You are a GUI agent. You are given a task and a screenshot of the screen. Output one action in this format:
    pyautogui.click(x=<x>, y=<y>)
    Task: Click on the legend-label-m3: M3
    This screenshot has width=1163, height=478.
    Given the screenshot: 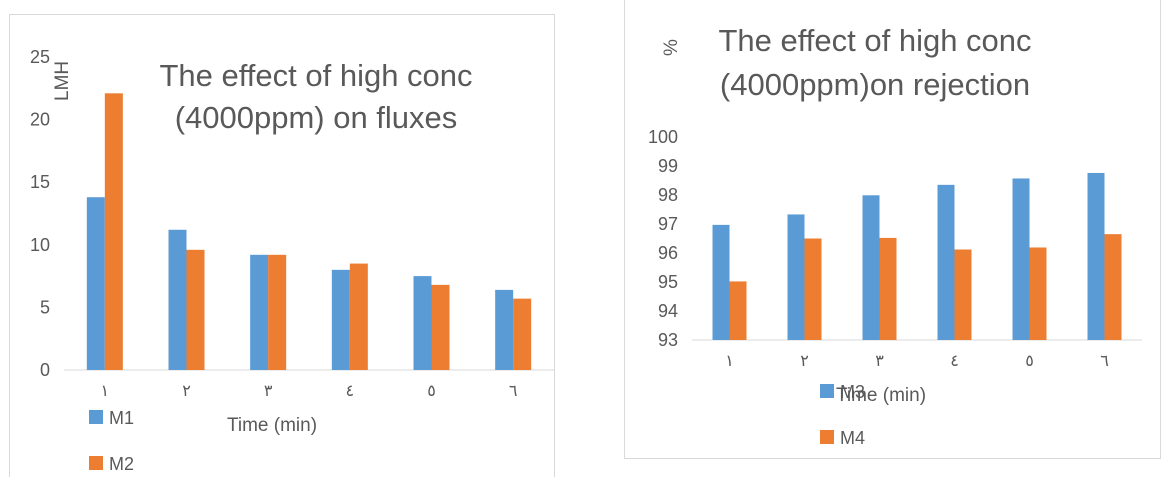 What is the action you would take?
    pyautogui.click(x=852, y=392)
    